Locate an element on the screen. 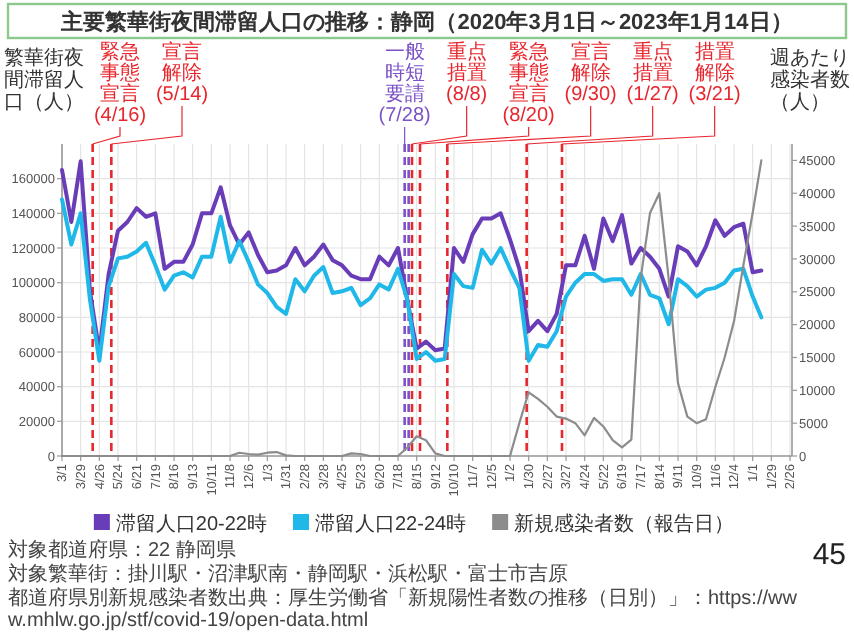  text: 都道府県別新規感染者数出典：厚生労働省「新規陽性者数の推移（日別）」：https://www.mhlw.go.jp/stf/covid-19/open-data.html is located at coordinates (402, 609).